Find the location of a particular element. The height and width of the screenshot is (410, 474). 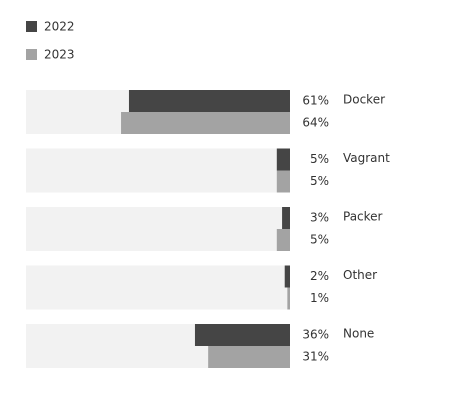

value-label: 36% is located at coordinates (315, 335).